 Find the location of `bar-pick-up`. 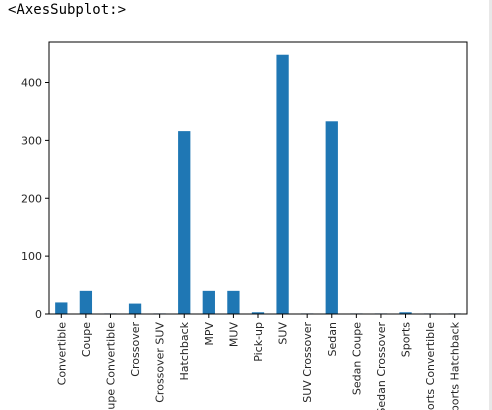

bar-pick-up is located at coordinates (258, 313).